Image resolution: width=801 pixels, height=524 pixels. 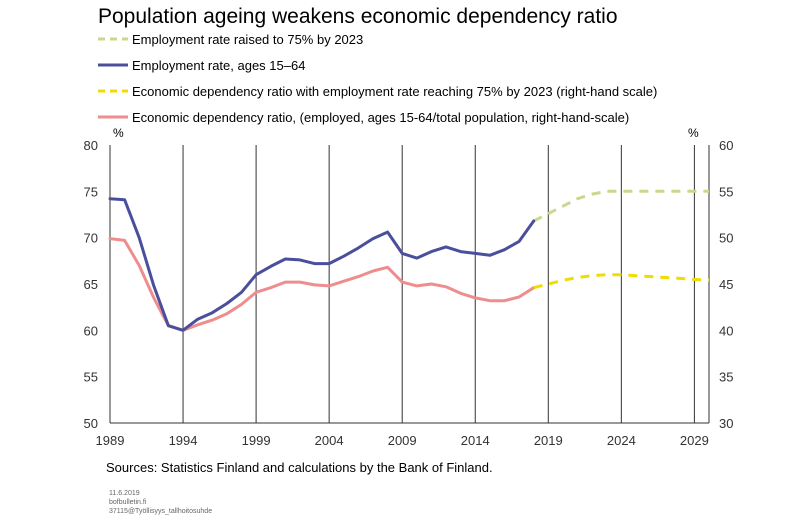 I want to click on legend-swatch-solid-pink, so click(x=113, y=117).